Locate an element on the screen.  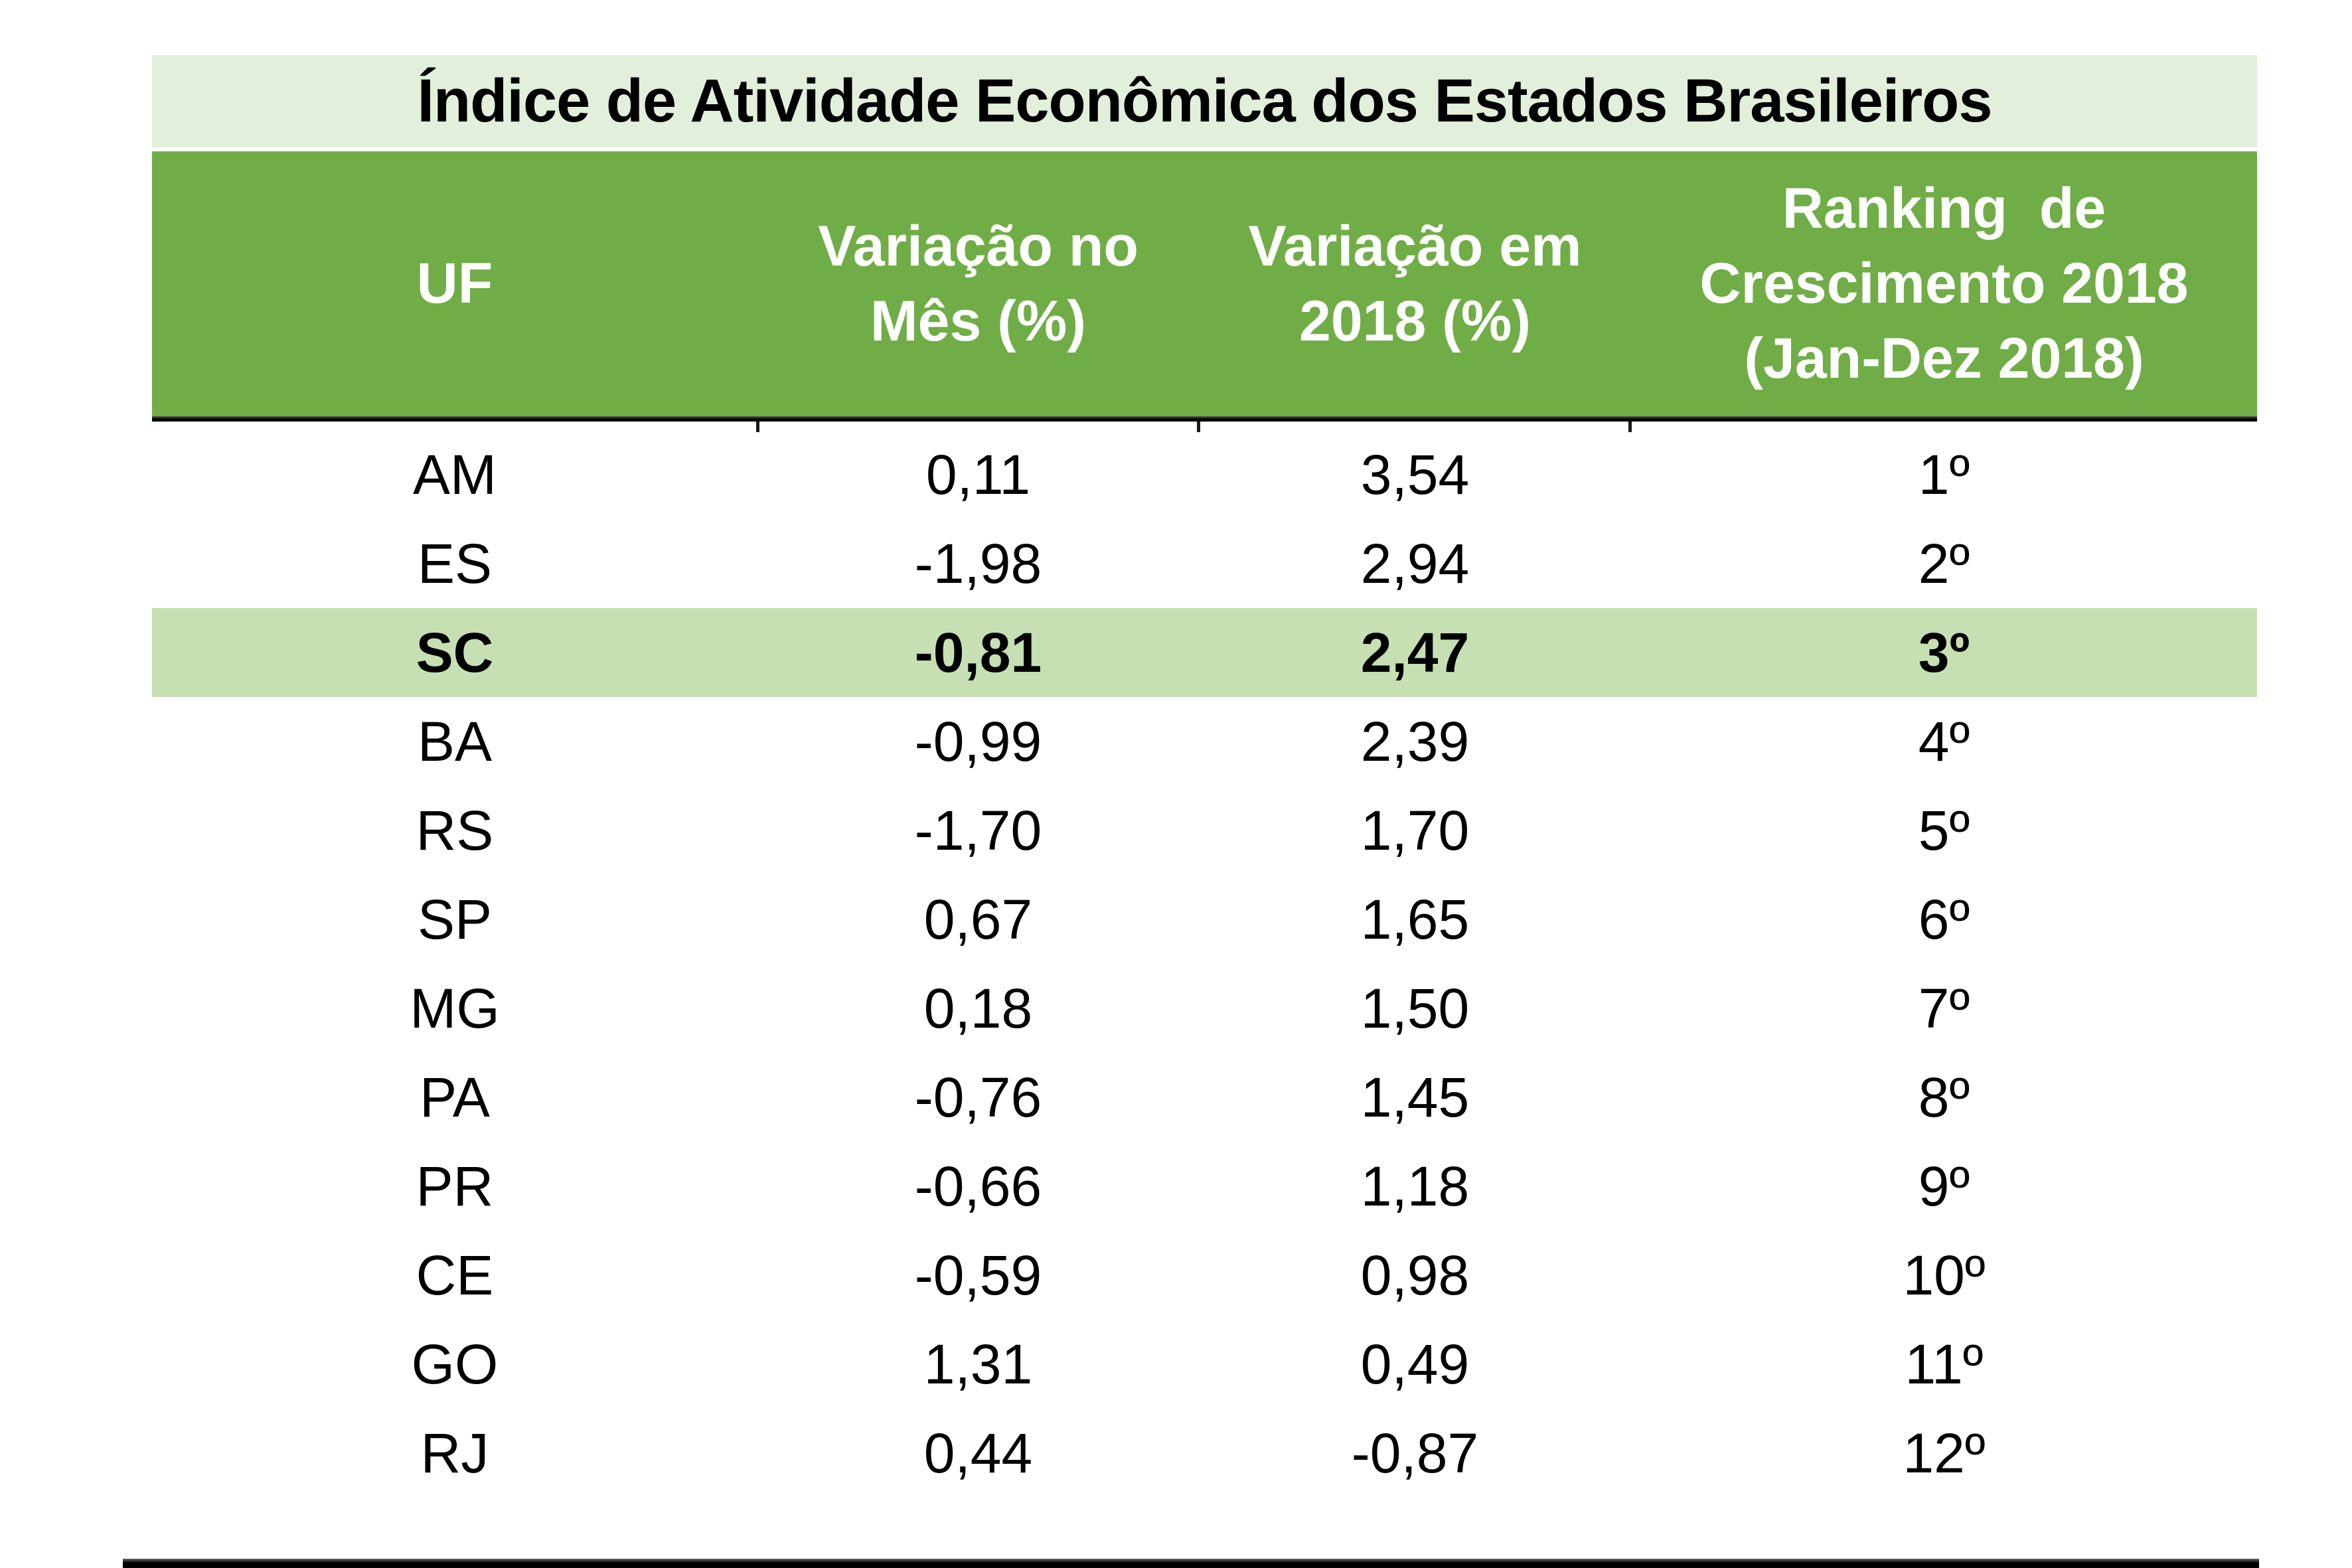
header-cell-var-mes: Variação no Mês (%) is located at coordinates (978, 283).